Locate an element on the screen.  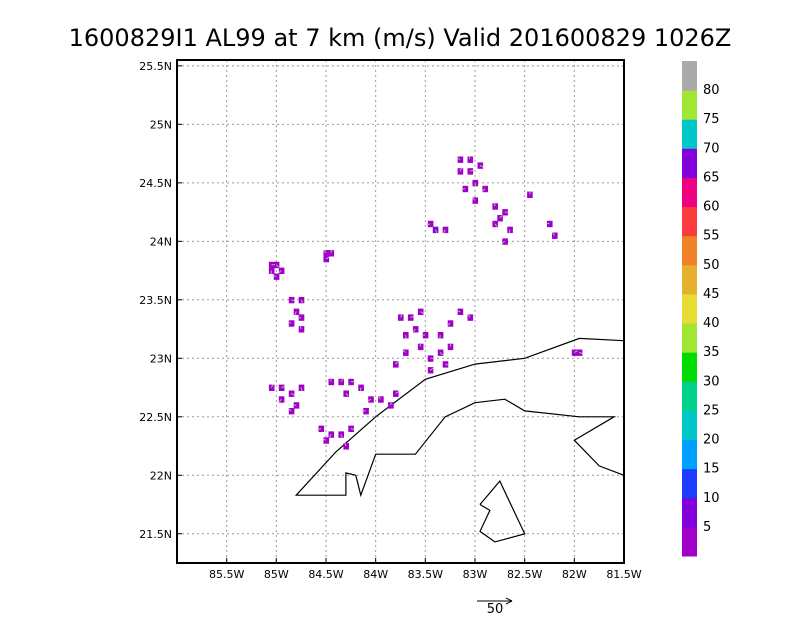
colorbar-label: 25 is located at coordinates (711, 410).